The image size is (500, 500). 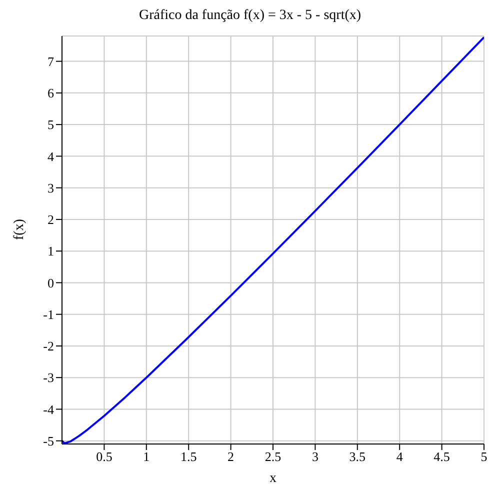 I want to click on x-axis-title: x, so click(x=273, y=478).